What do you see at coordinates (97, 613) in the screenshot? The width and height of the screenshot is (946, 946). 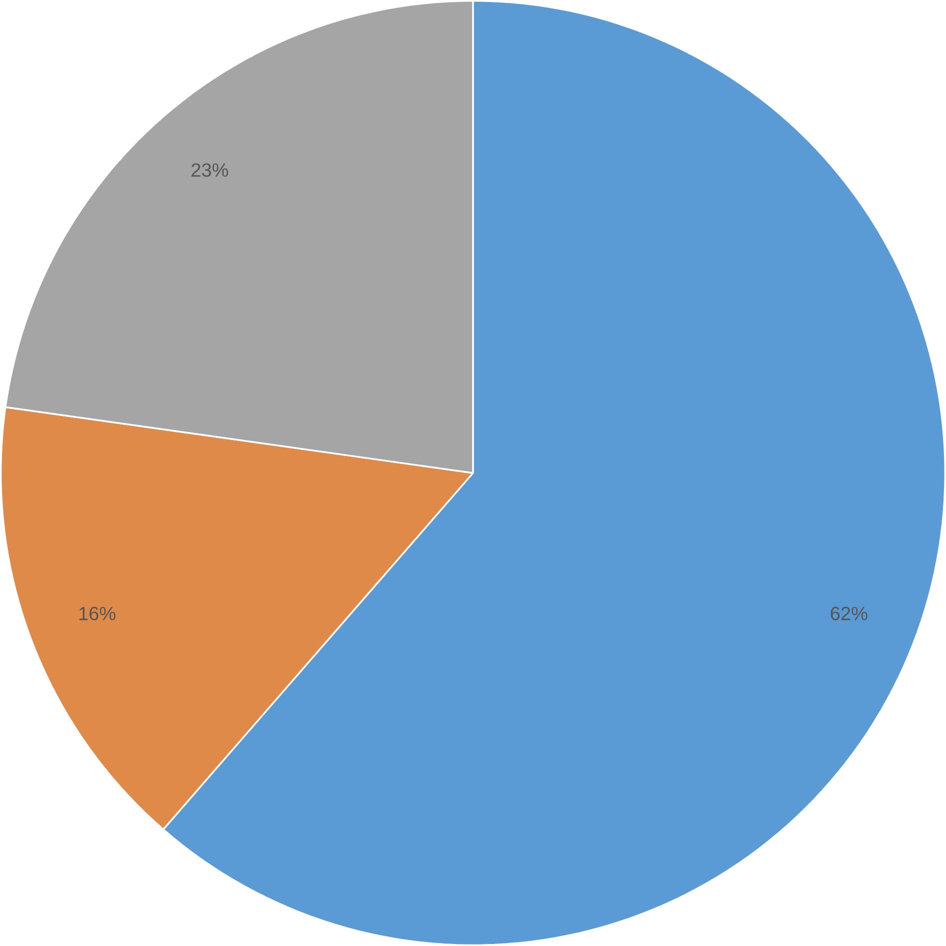 I see `data-label: 16%` at bounding box center [97, 613].